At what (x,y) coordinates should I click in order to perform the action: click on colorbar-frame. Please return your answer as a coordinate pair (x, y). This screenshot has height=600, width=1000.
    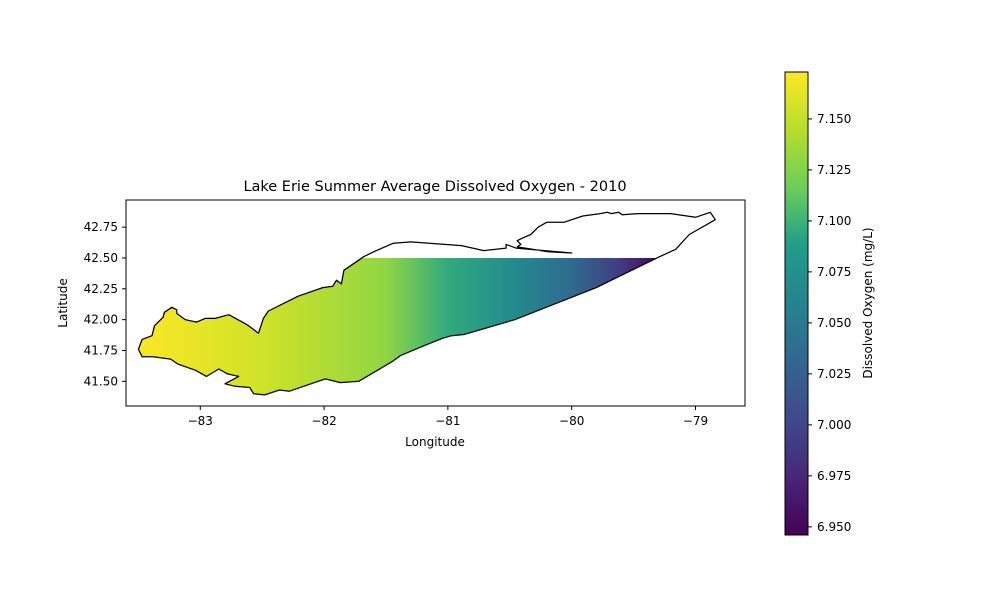
    Looking at the image, I should click on (796, 303).